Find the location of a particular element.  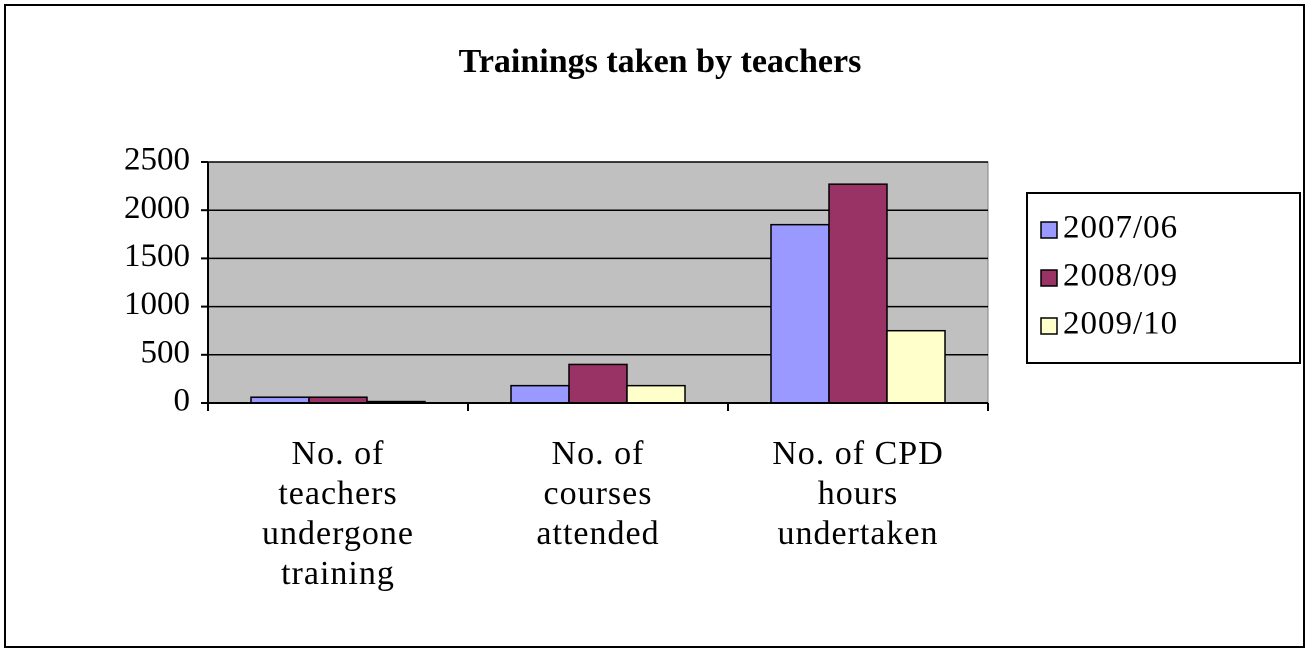

y-tick-label: 1500 is located at coordinates (157, 256).